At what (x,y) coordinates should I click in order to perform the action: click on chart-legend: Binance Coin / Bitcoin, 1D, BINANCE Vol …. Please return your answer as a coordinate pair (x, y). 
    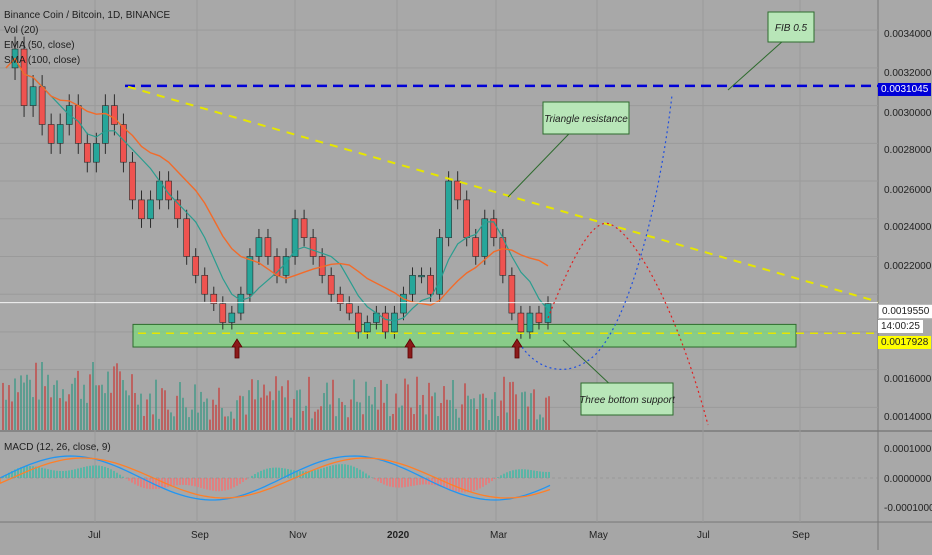
    Looking at the image, I should click on (87, 38).